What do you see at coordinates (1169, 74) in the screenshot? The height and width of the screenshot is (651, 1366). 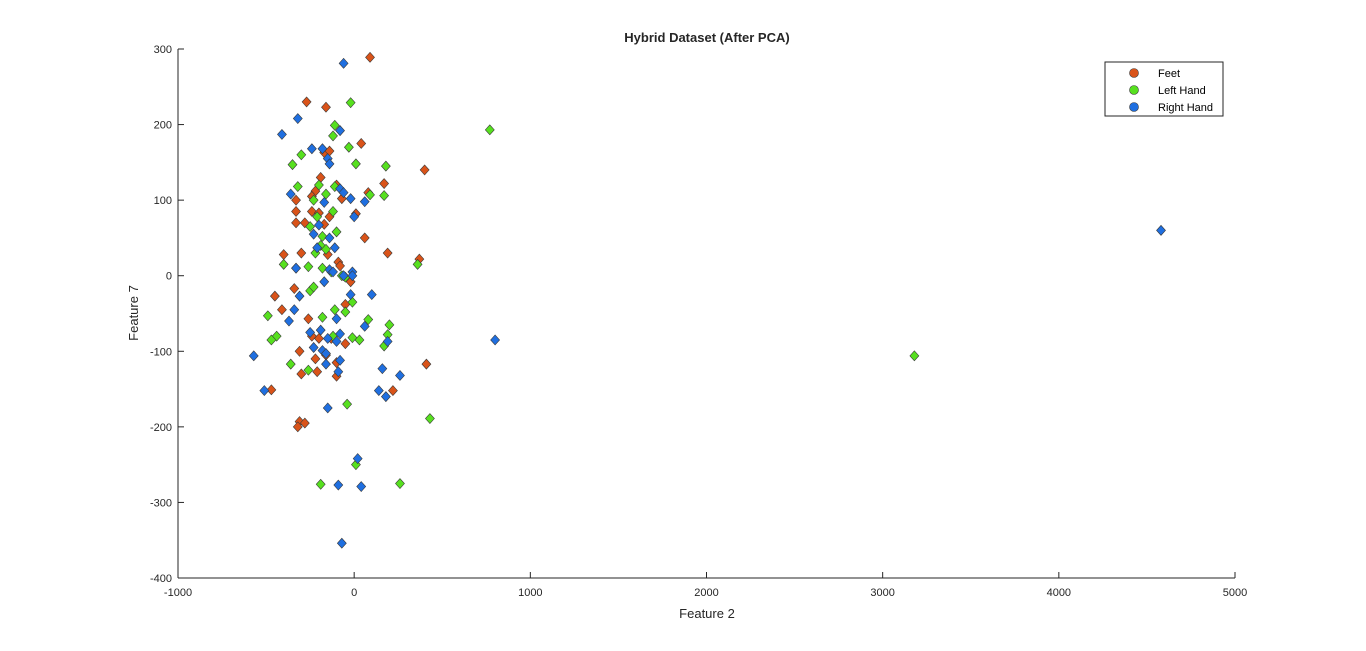 I see `legend-label-feet: Feet` at bounding box center [1169, 74].